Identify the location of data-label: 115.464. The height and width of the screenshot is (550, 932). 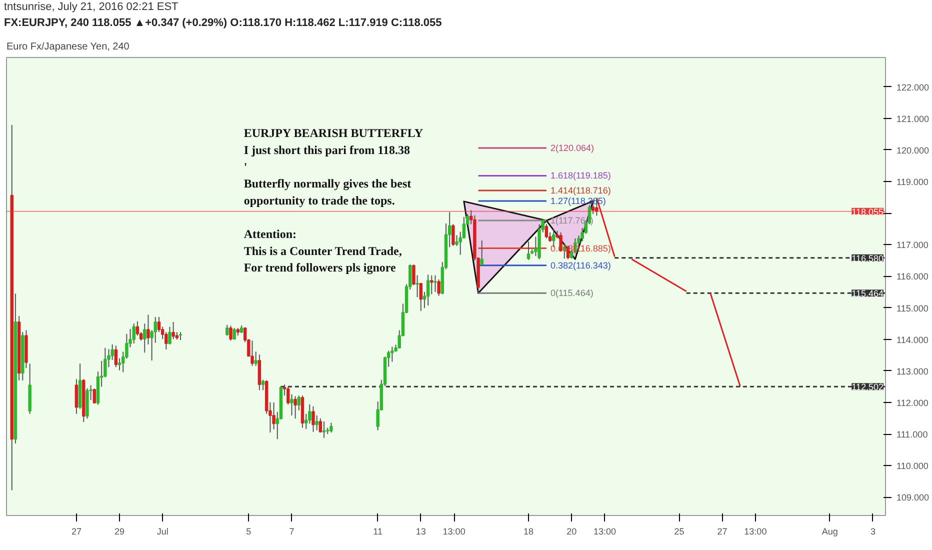
(868, 293).